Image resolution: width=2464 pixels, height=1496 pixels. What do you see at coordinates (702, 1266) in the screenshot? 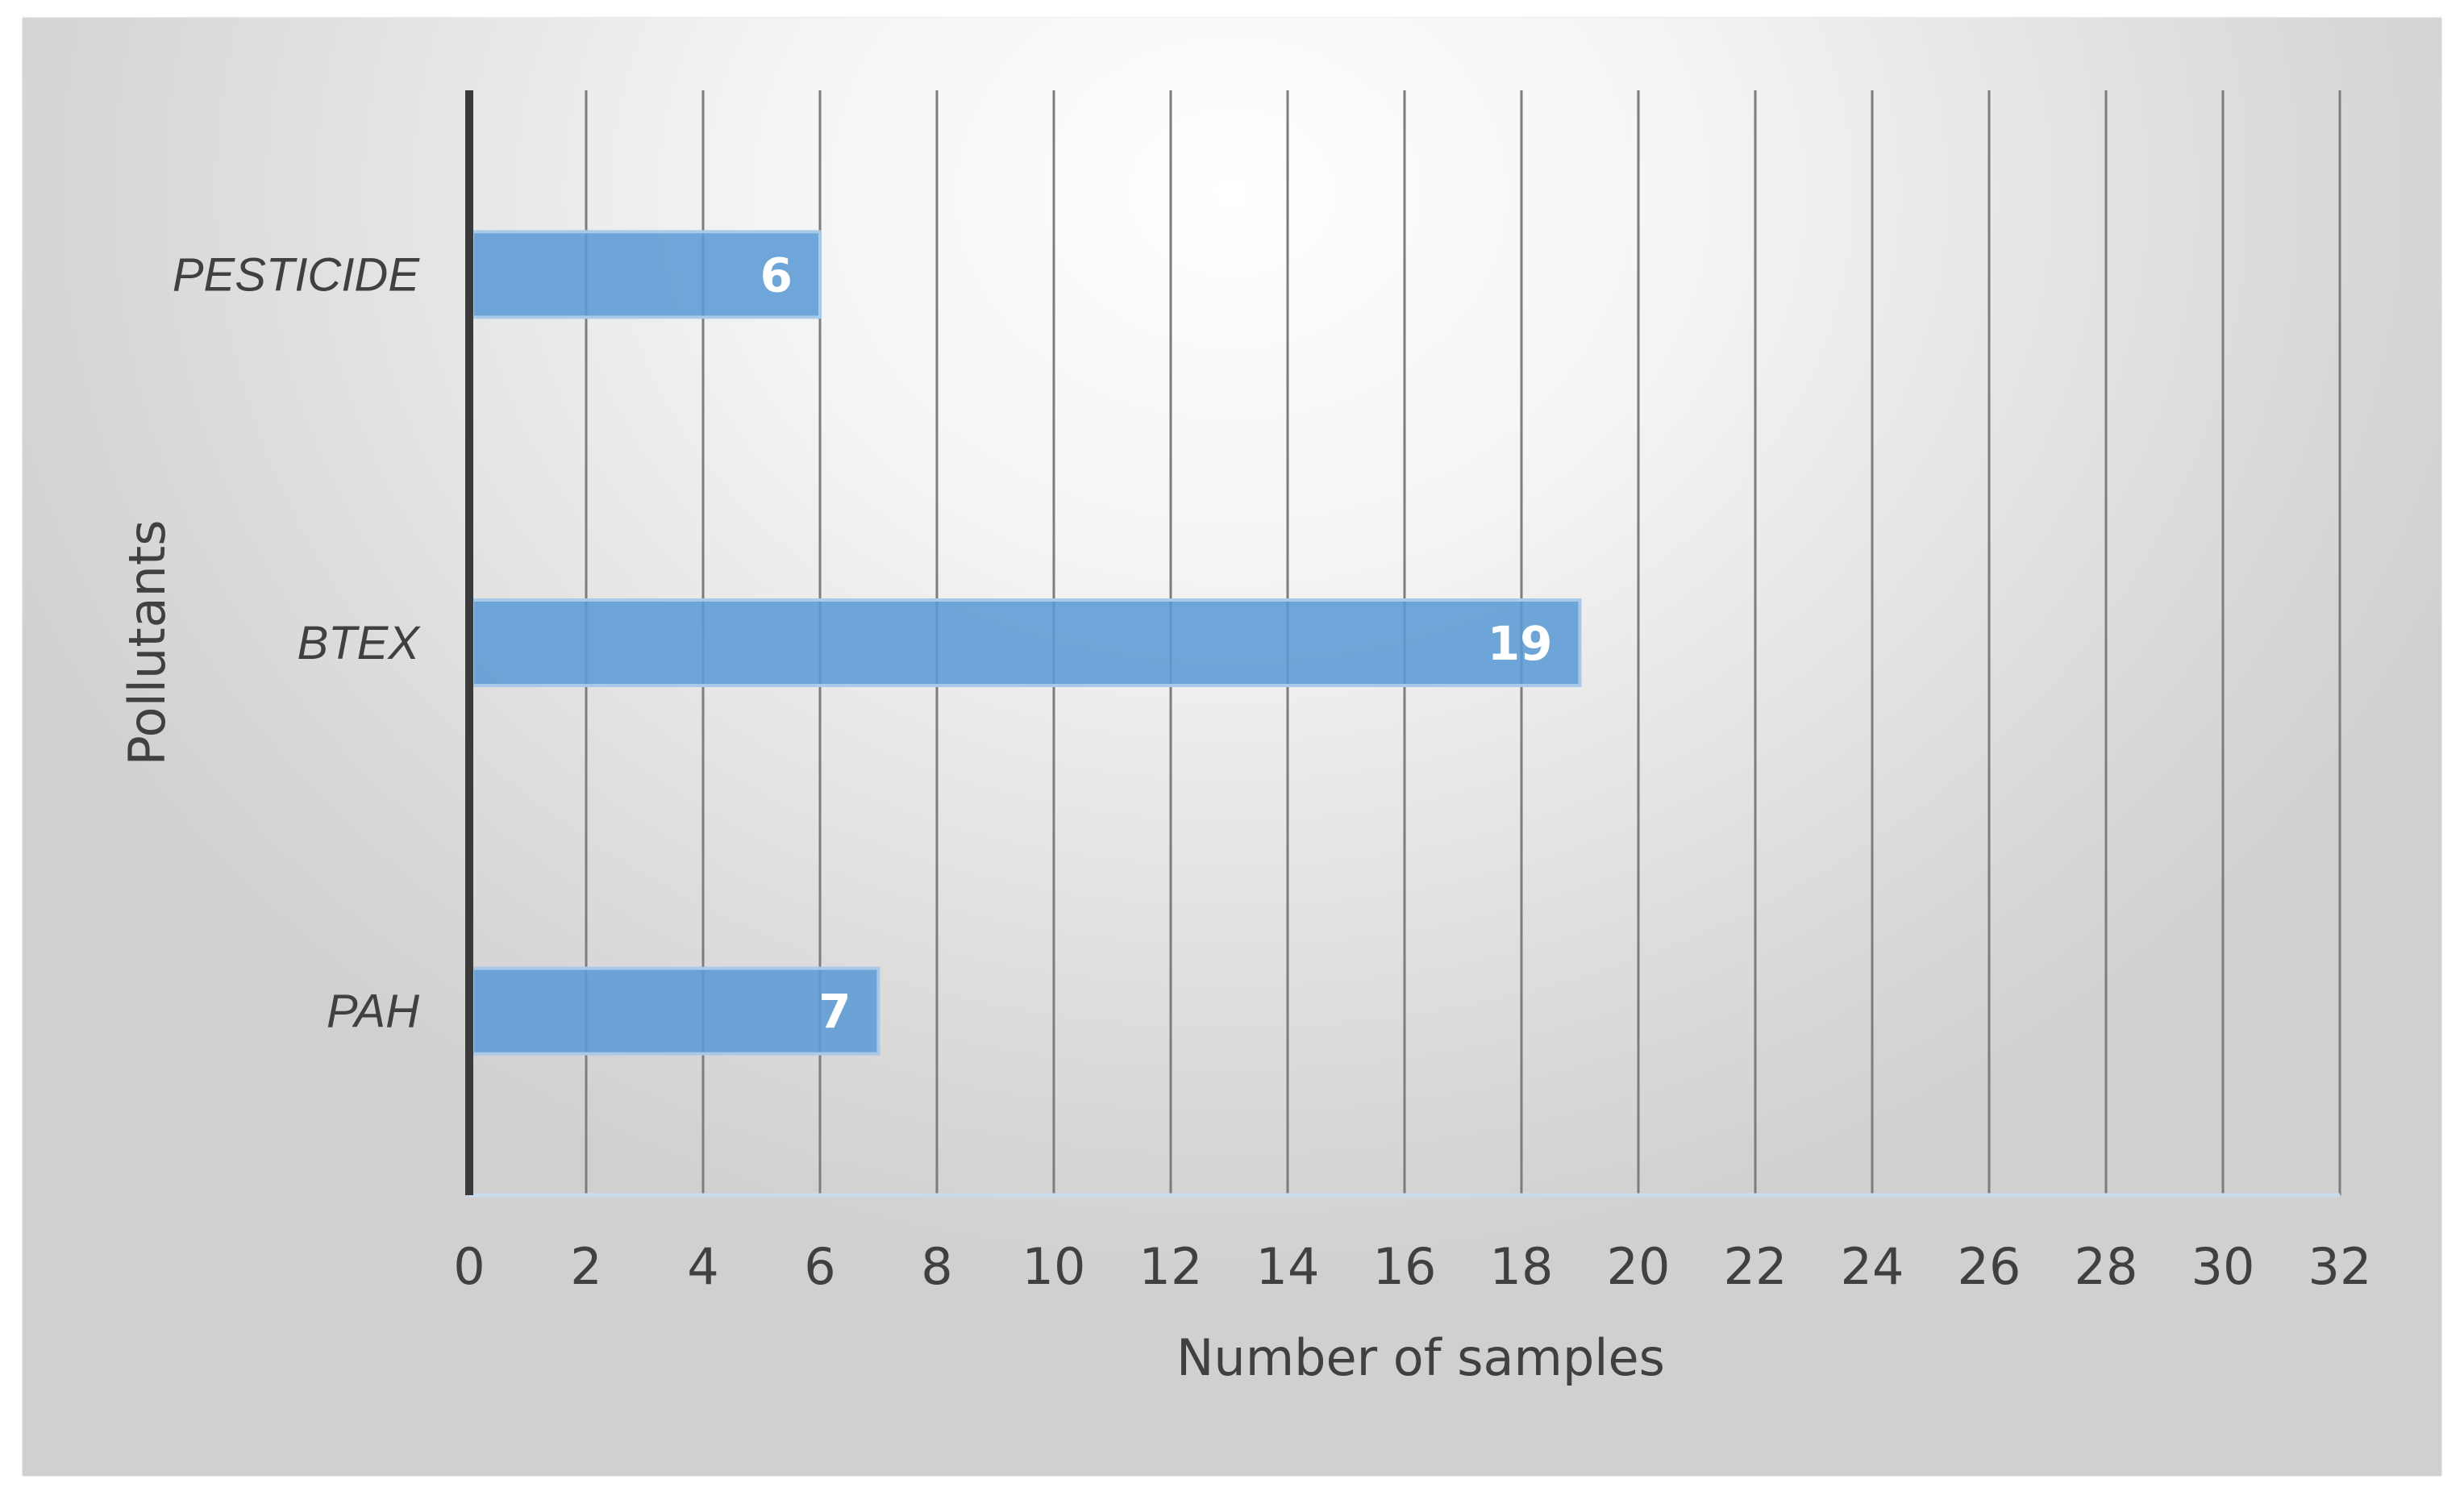
I see `x-tick-label: 4` at bounding box center [702, 1266].